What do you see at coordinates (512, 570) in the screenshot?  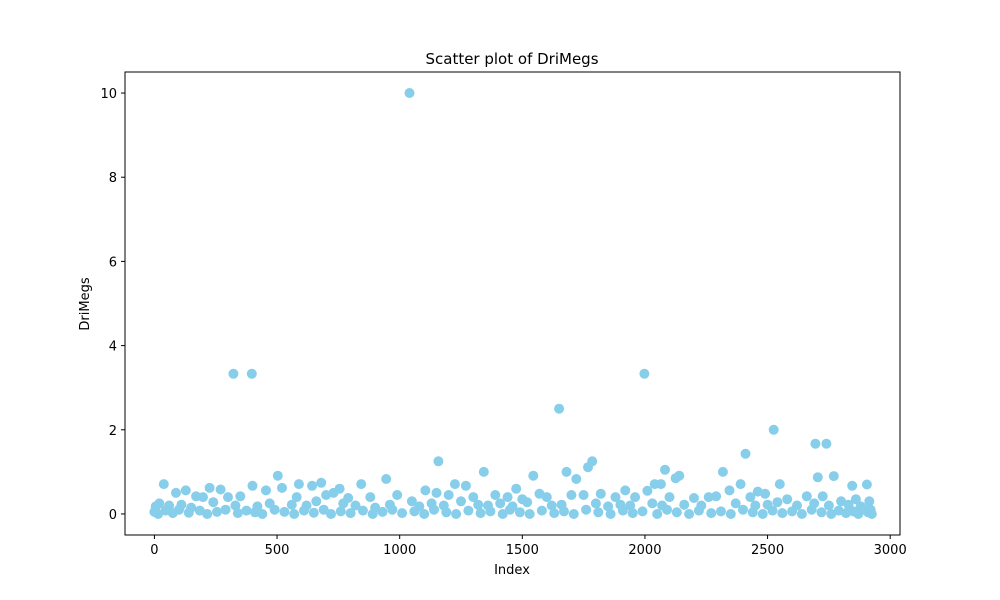 I see `x-axis-label: Index` at bounding box center [512, 570].